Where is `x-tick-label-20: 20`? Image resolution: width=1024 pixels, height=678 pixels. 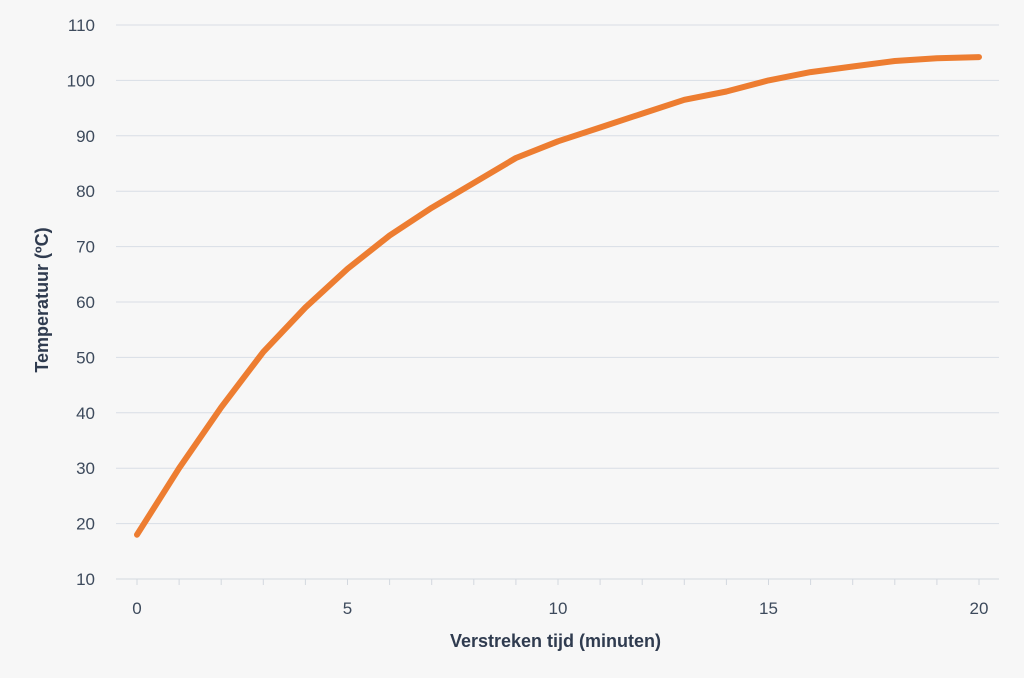 x-tick-label-20: 20 is located at coordinates (979, 608).